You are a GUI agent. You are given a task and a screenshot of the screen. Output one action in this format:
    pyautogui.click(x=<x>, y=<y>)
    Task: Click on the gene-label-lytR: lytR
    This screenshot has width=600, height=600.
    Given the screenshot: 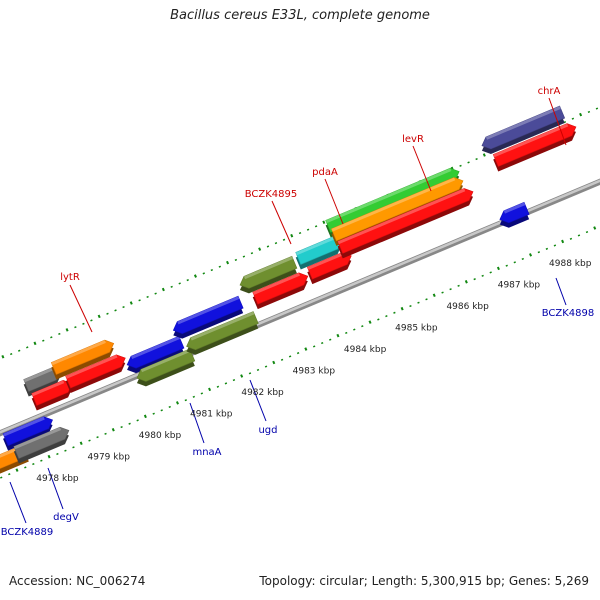 What is the action you would take?
    pyautogui.click(x=70, y=277)
    